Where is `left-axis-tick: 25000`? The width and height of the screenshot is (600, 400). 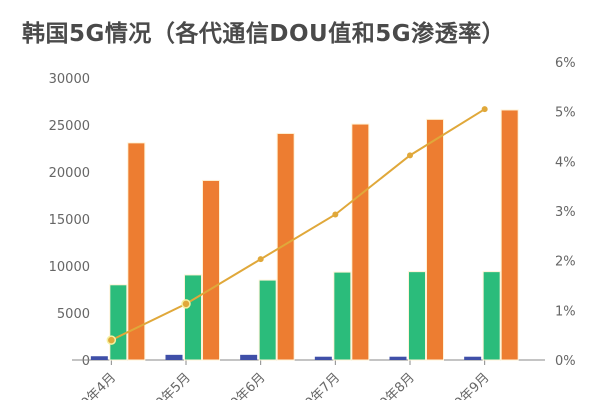 left-axis-tick: 25000 is located at coordinates (69, 126).